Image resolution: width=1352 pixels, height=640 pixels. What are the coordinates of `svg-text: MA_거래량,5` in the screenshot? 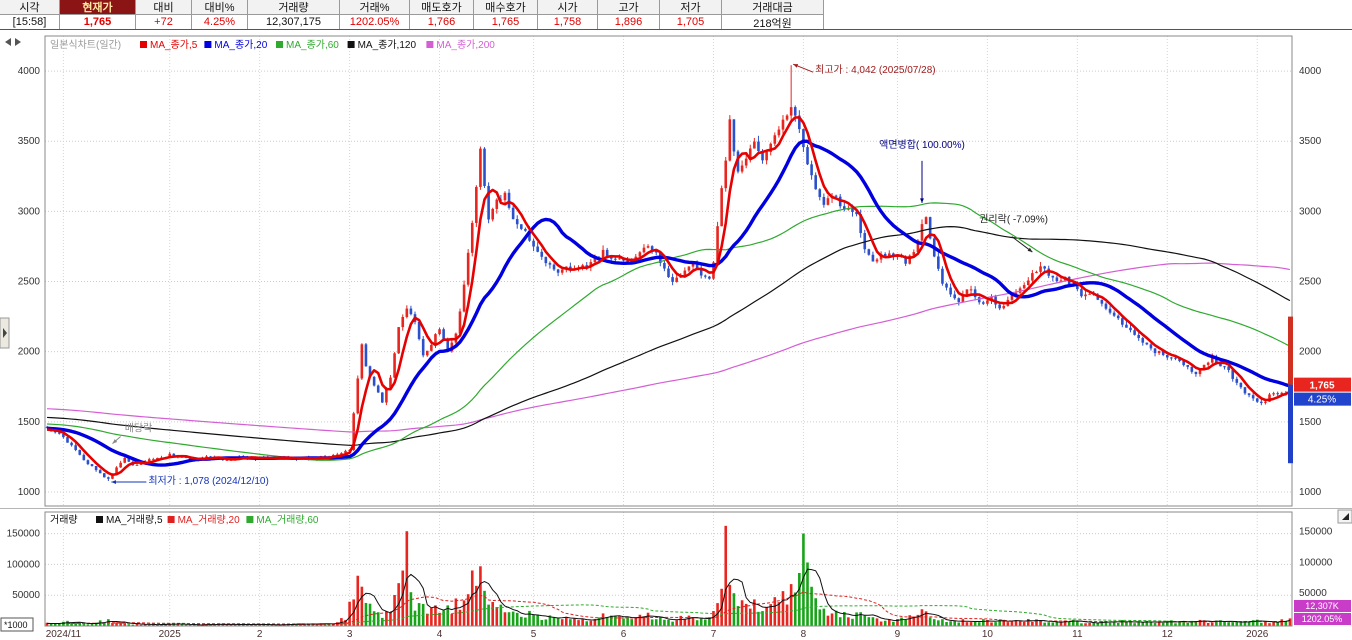 It's located at (134, 520).